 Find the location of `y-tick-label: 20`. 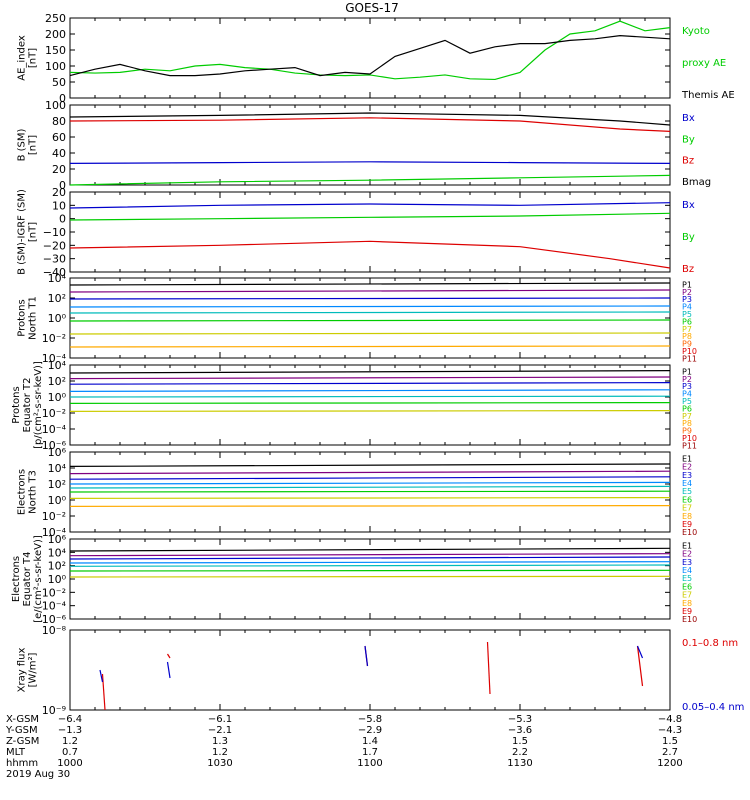

y-tick-label: 20 is located at coordinates (59, 169).